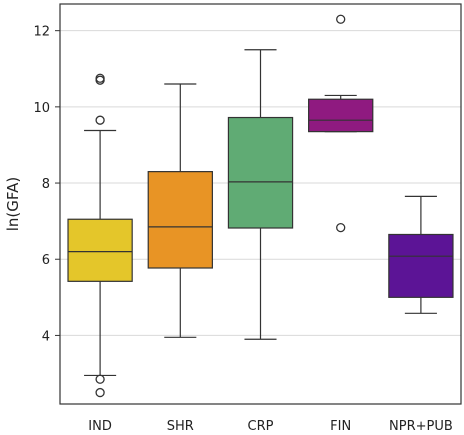 The height and width of the screenshot is (435, 464). I want to click on y-tick-label: 4, so click(46, 336).